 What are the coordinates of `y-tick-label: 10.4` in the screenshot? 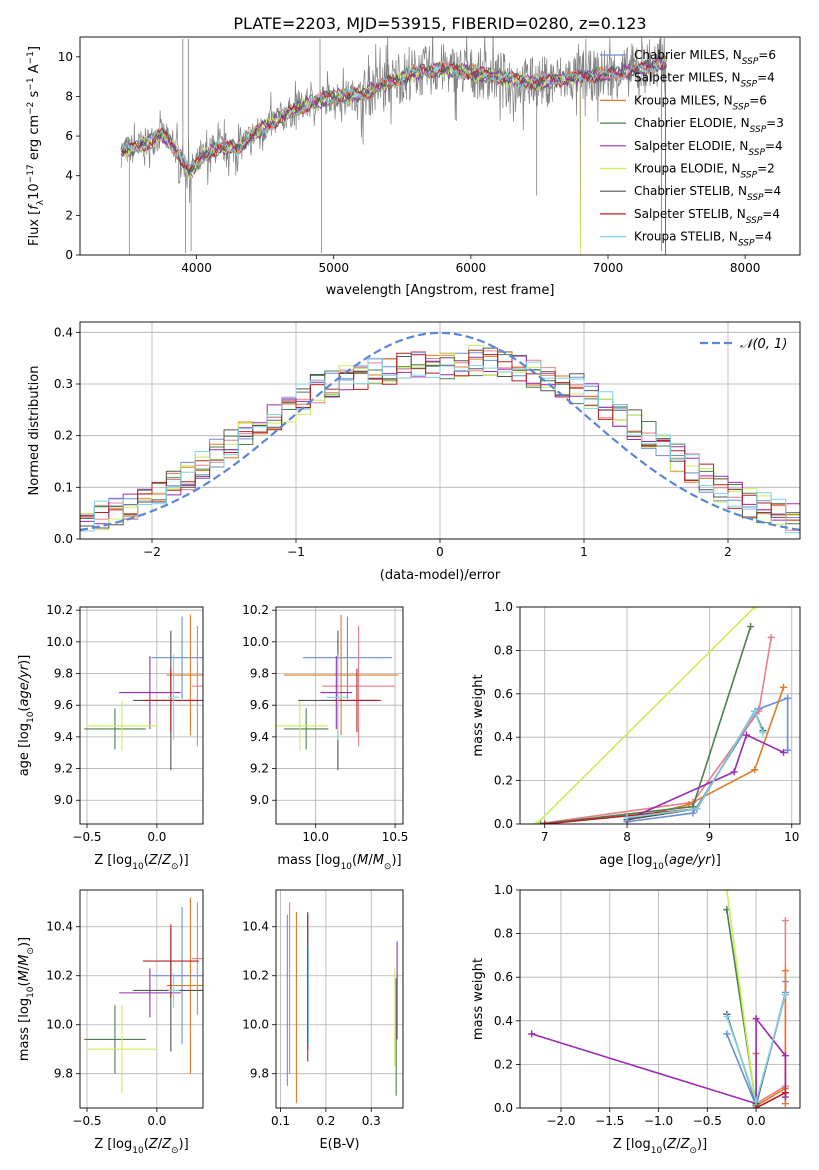 It's located at (255, 927).